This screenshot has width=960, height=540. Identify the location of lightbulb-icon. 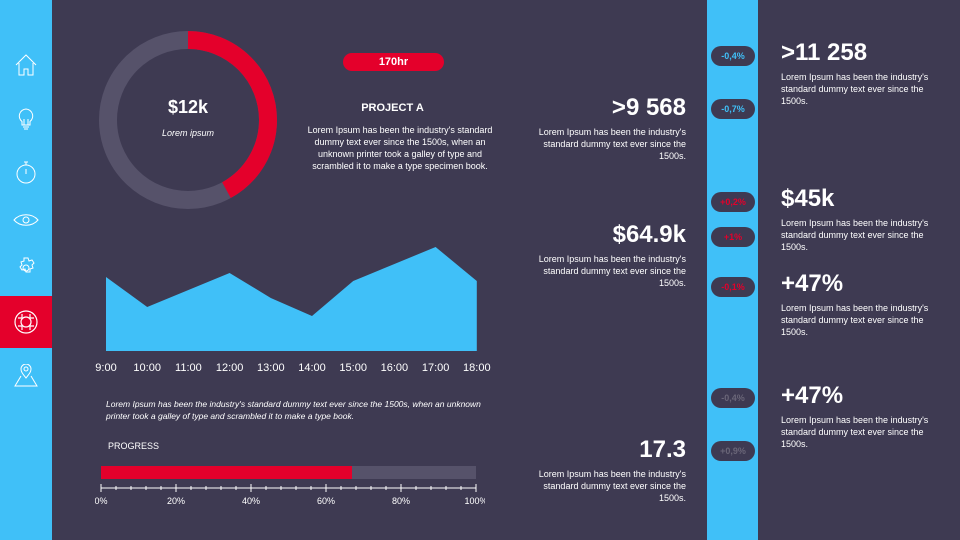
(26, 119).